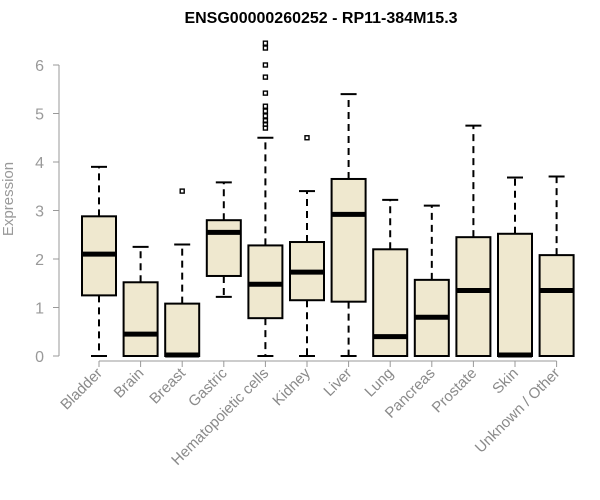 The height and width of the screenshot is (500, 600). What do you see at coordinates (320, 18) in the screenshot?
I see `chart-title: ENSG00000260252 - RP11-384M15.3` at bounding box center [320, 18].